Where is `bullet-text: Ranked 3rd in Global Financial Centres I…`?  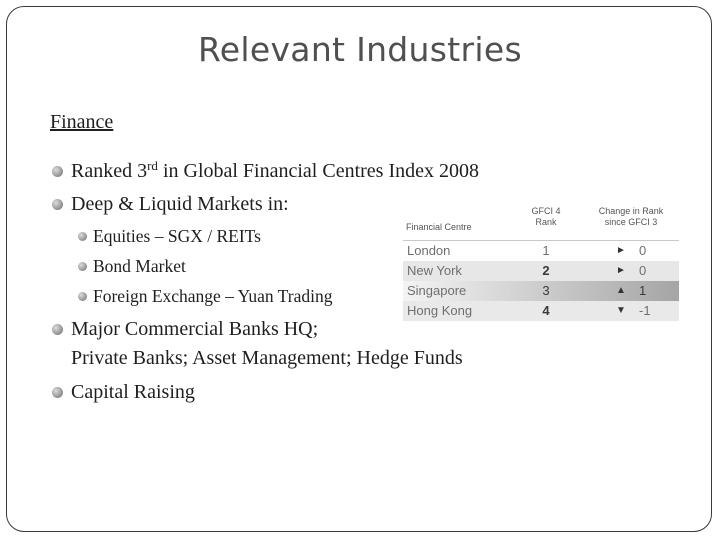
bullet-text: Ranked 3rd in Global Financial Centres I… is located at coordinates (275, 170).